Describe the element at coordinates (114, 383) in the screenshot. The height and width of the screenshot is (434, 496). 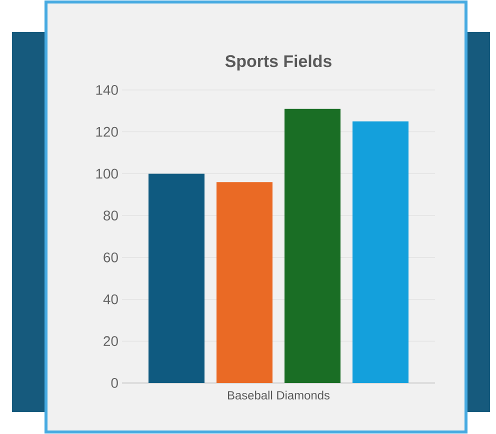
I see `y-tick-label: 0` at that location.